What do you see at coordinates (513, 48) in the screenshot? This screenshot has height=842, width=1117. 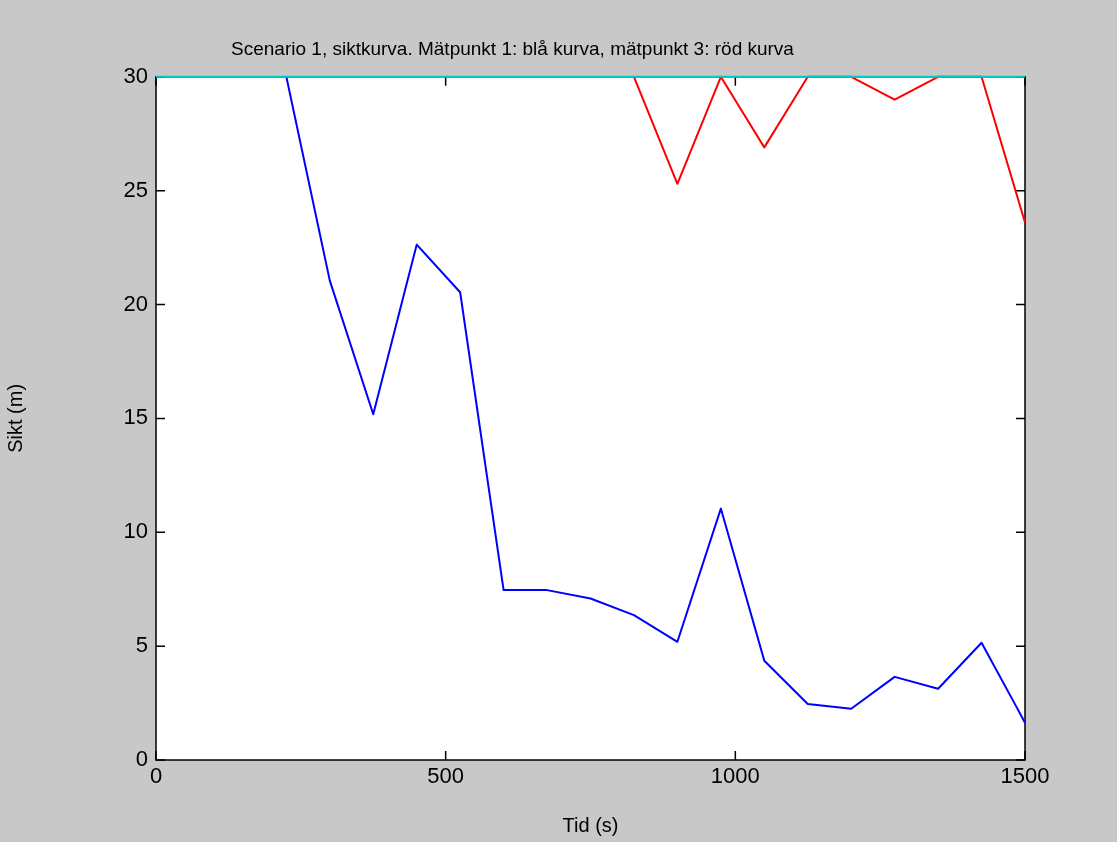 I see `chart-title: Scenario 1, siktkurva. Mätpunkt 1: blå kurva, mätpunkt 3: röd kurva` at bounding box center [513, 48].